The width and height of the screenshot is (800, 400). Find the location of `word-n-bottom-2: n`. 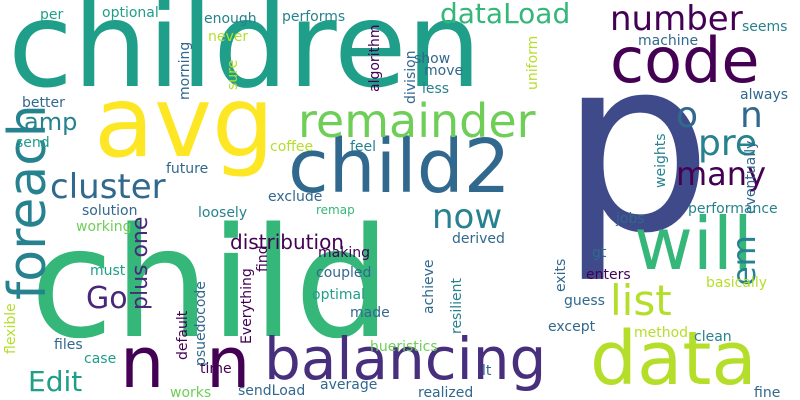

word-n-bottom-2: n is located at coordinates (228, 361).